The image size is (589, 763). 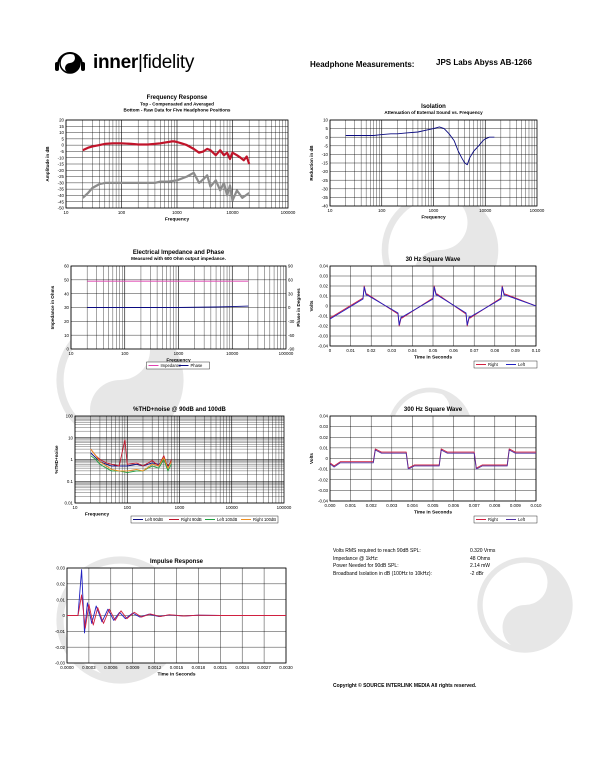 I want to click on x-tick-label: 0.0018, so click(x=199, y=667).